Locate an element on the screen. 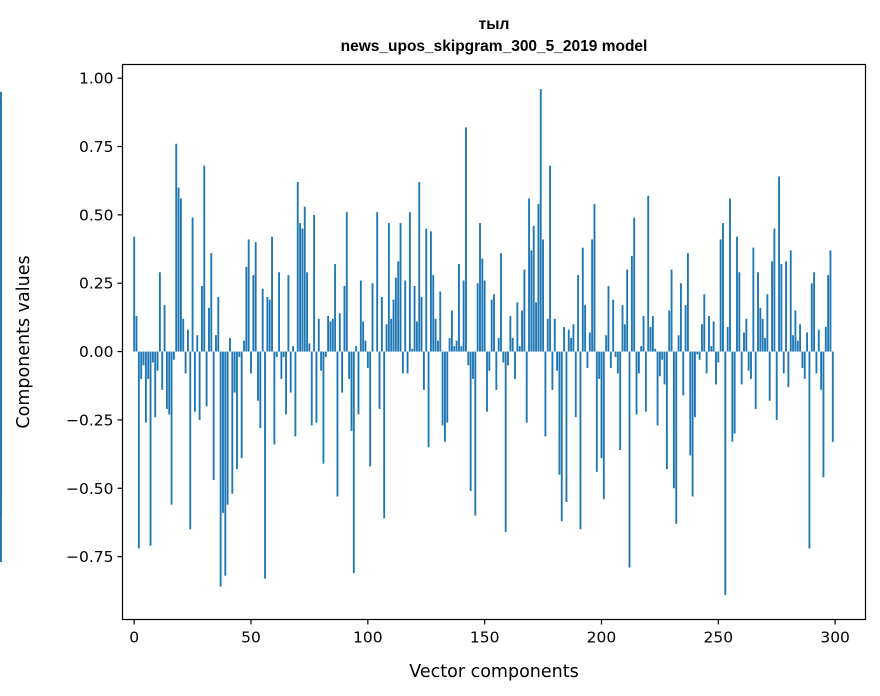  y-tick-label: 0.00 is located at coordinates (96, 352).